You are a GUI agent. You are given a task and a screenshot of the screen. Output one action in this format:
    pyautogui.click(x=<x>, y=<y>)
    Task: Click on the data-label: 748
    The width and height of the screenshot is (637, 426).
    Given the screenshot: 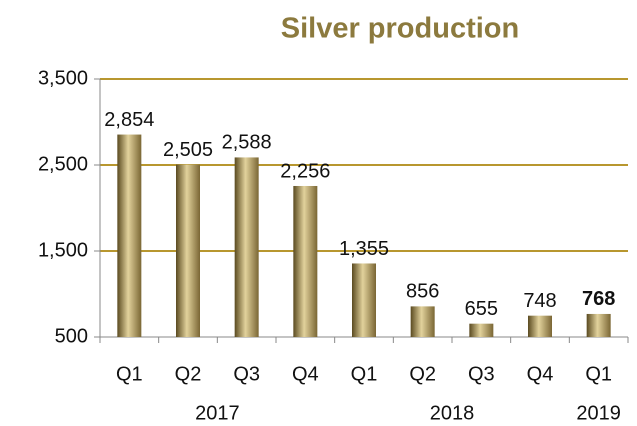 What is the action you would take?
    pyautogui.click(x=539, y=301)
    